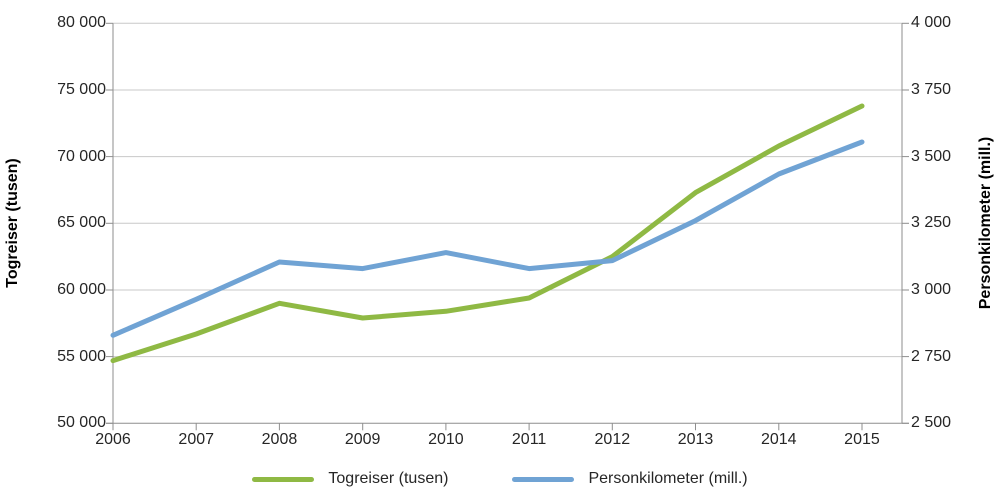 This screenshot has width=1000, height=504. I want to click on x-axis-tick-label: 2006, so click(113, 439).